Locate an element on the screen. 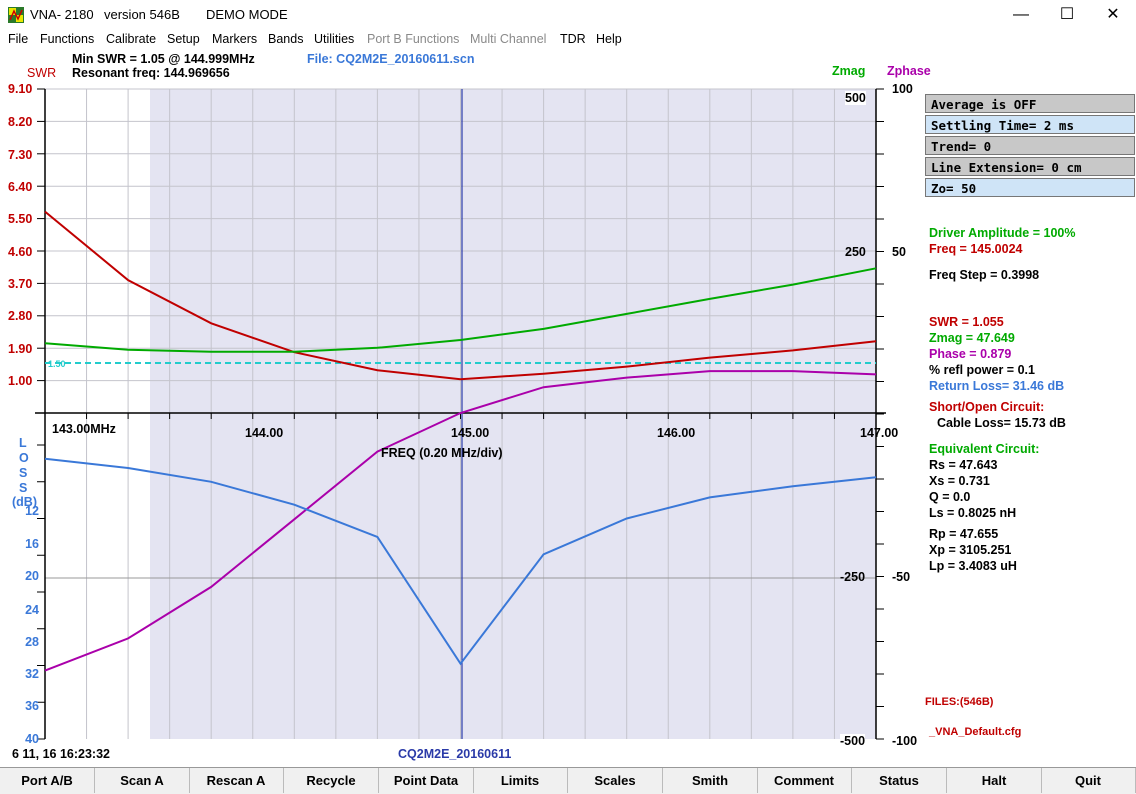 This screenshot has height=794, width=1136. trend-setting: Trend= 0 is located at coordinates (1030, 145).